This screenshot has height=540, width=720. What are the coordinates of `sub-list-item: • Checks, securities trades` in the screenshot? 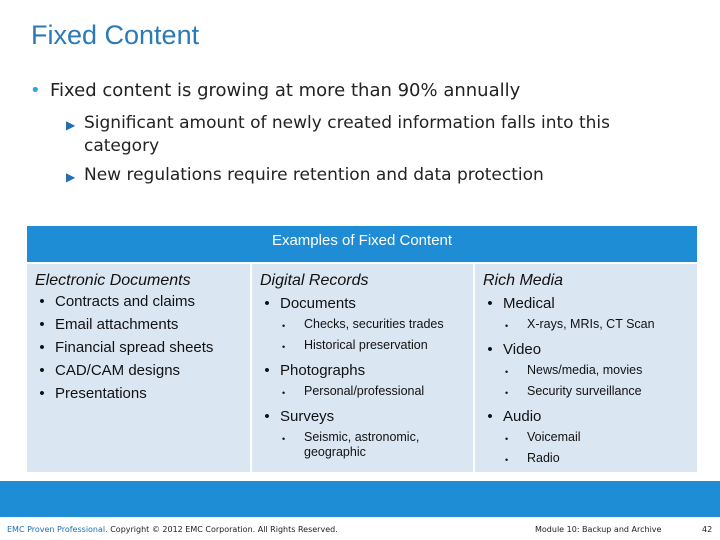 It's located at (377, 325).